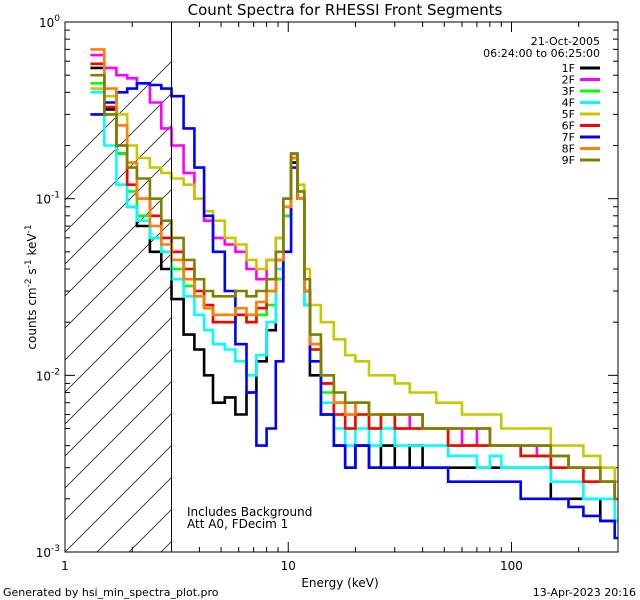 Image resolution: width=640 pixels, height=600 pixels. What do you see at coordinates (288, 566) in the screenshot?
I see `x-tick-label: 10` at bounding box center [288, 566].